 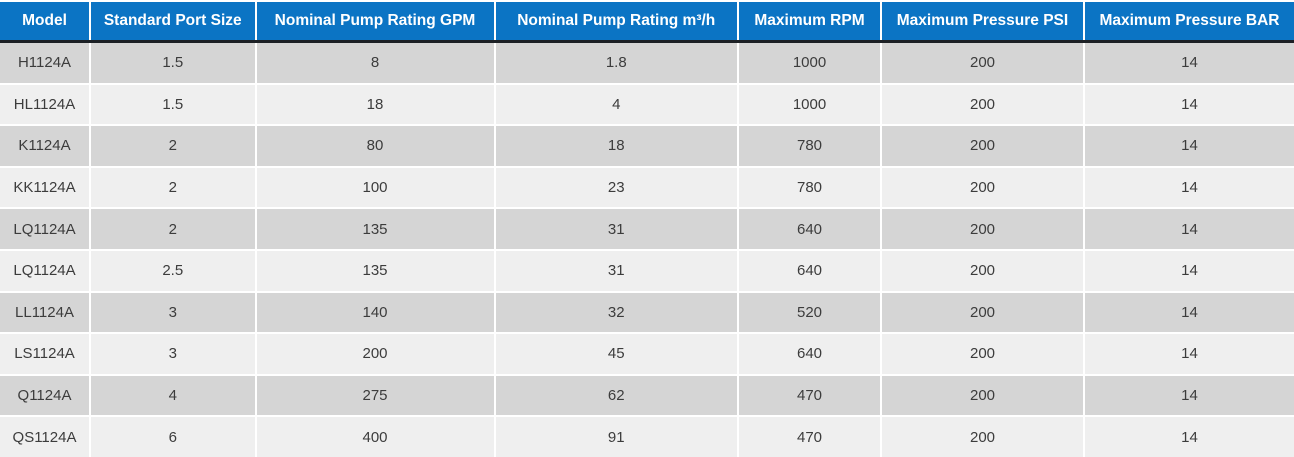 I want to click on cell: 32, so click(x=616, y=312).